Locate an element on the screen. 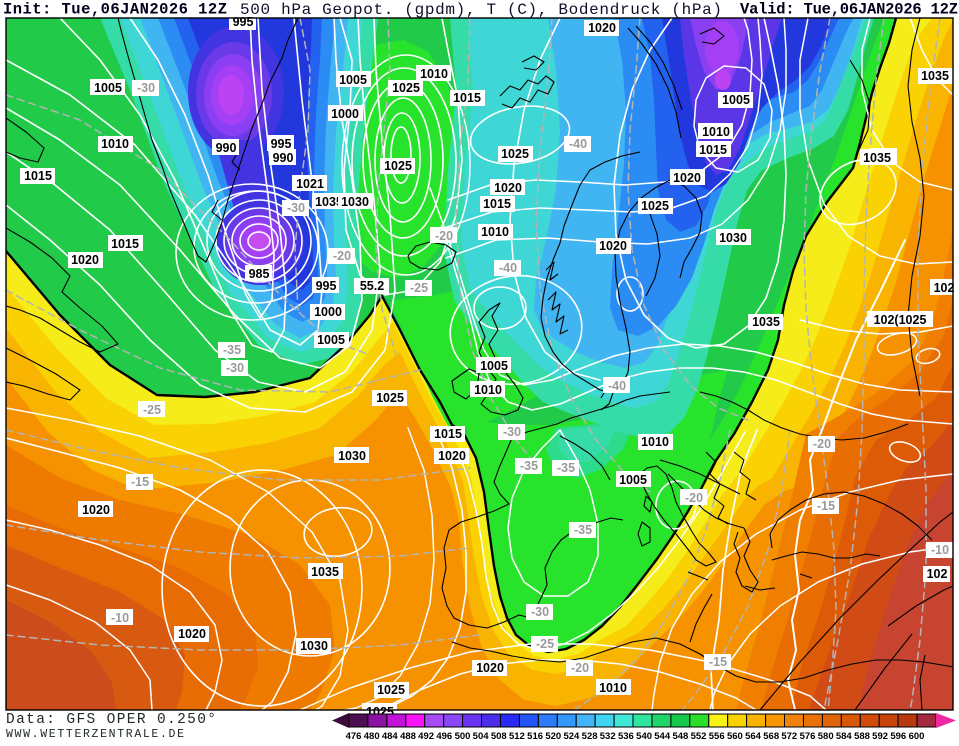  svg-text: 1021 is located at coordinates (310, 184).